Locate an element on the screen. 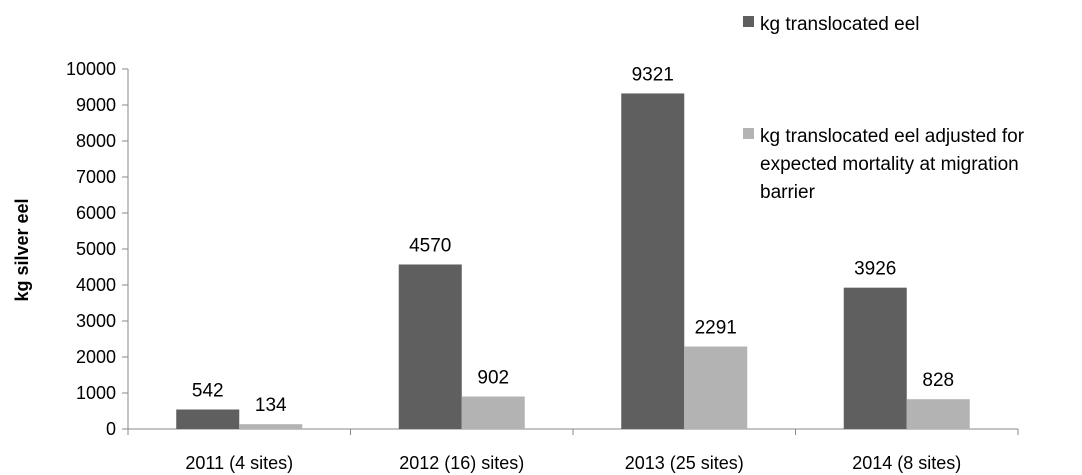 This screenshot has height=475, width=1082. legend-label: kg translocated eel is located at coordinates (840, 24).